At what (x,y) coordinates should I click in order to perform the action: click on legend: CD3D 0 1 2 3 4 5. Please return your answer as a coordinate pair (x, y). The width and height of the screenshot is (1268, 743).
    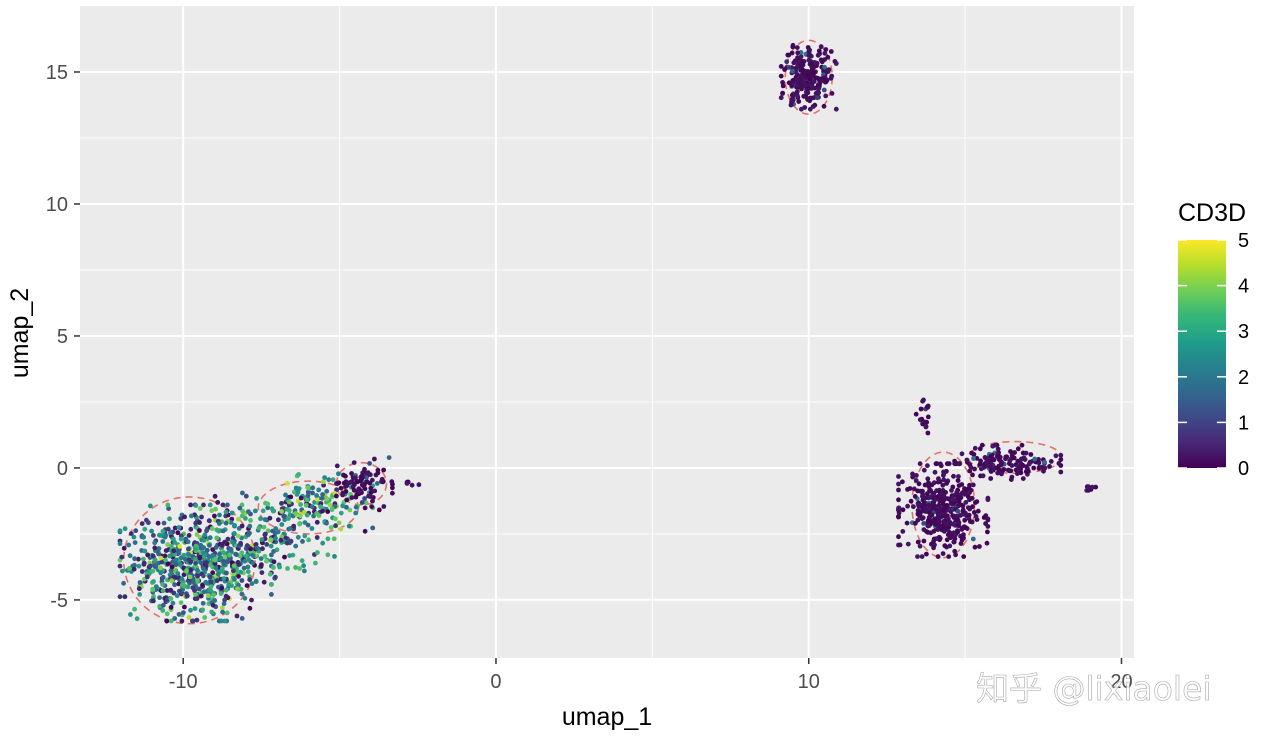
    Looking at the image, I should click on (1213, 339).